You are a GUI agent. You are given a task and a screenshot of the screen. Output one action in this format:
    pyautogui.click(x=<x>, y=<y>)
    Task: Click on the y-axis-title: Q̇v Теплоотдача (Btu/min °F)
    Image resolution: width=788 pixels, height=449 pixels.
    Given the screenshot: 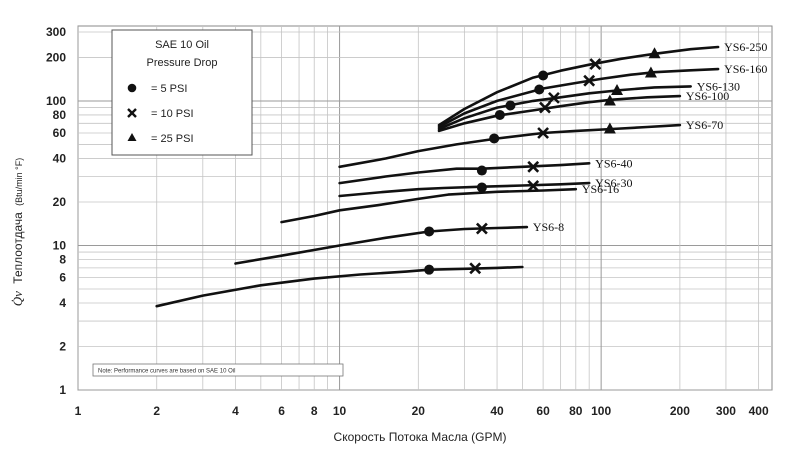 What is the action you would take?
    pyautogui.click(x=17, y=232)
    